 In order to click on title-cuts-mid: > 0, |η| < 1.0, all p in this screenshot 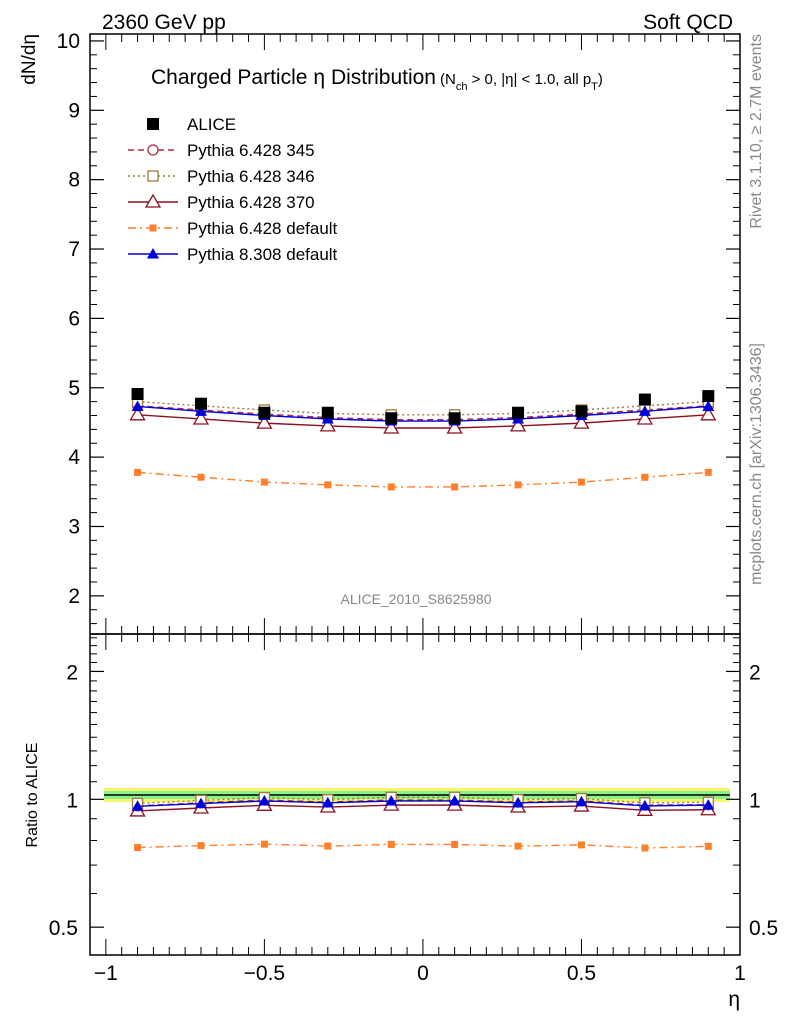, I will do `click(529, 79)`.